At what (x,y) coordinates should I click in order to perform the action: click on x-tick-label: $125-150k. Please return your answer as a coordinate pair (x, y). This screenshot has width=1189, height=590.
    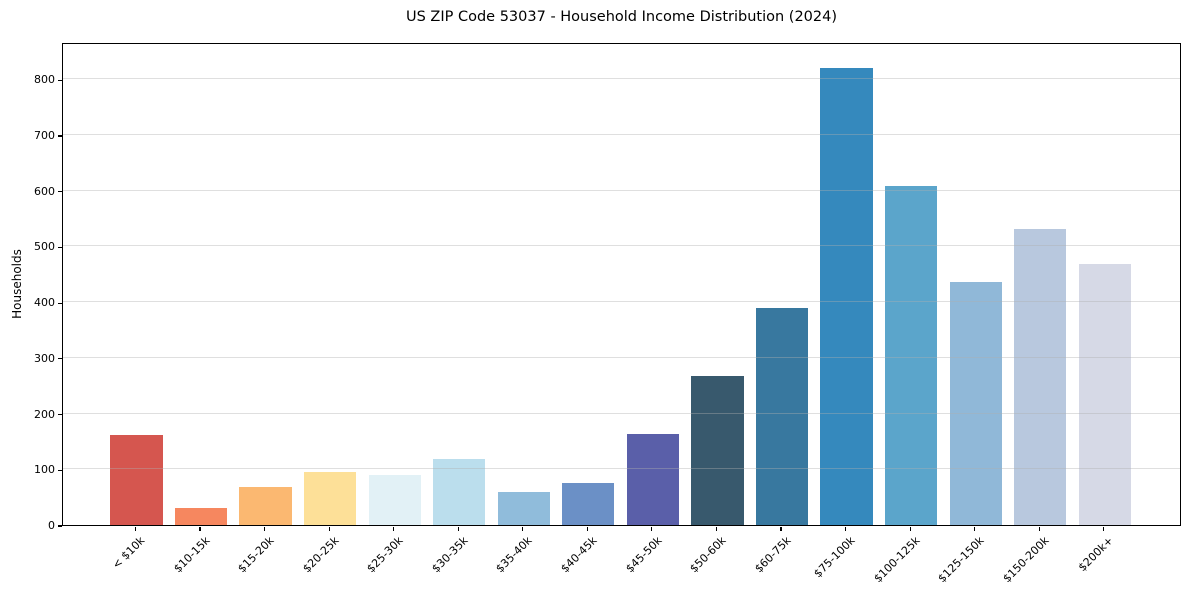
    Looking at the image, I should click on (961, 560).